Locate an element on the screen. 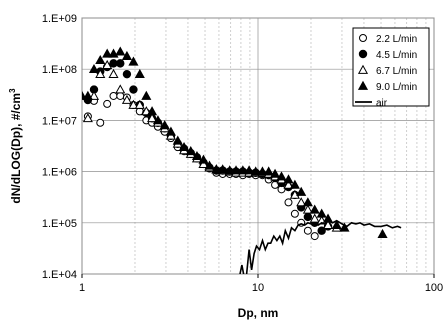 The image size is (444, 323). legend-item: air is located at coordinates (371, 103).